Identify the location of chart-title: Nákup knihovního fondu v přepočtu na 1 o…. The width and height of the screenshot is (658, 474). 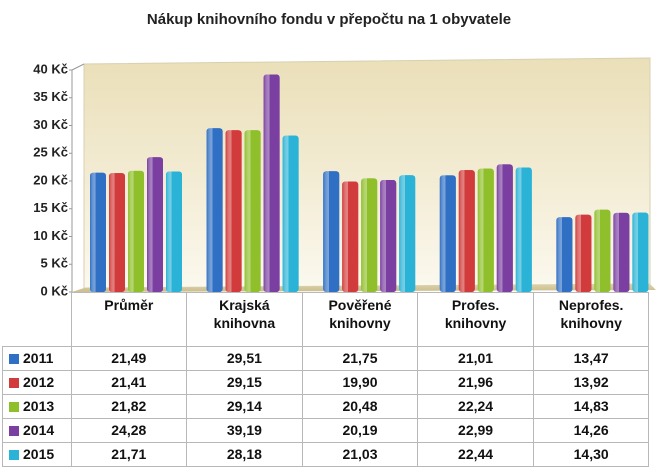
(329, 19).